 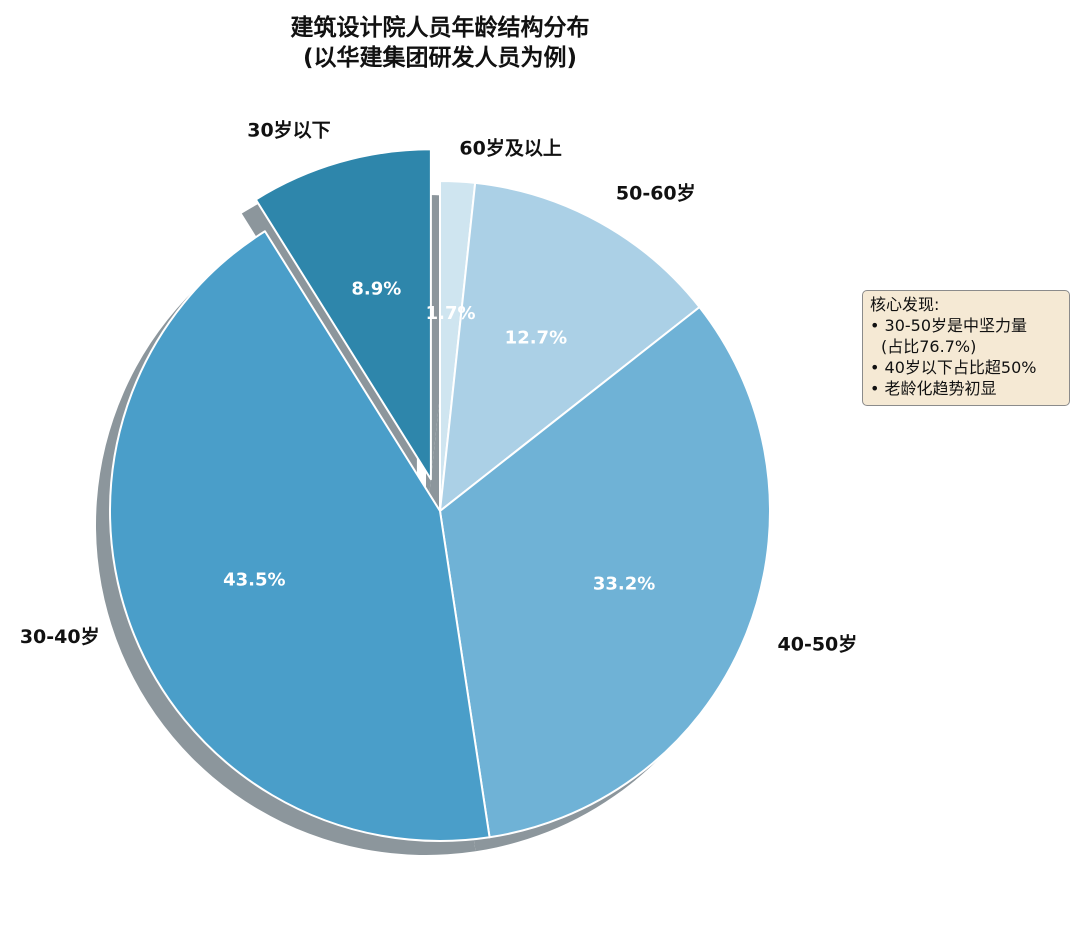 I want to click on slice-percent-label: 12.7%, so click(x=536, y=337).